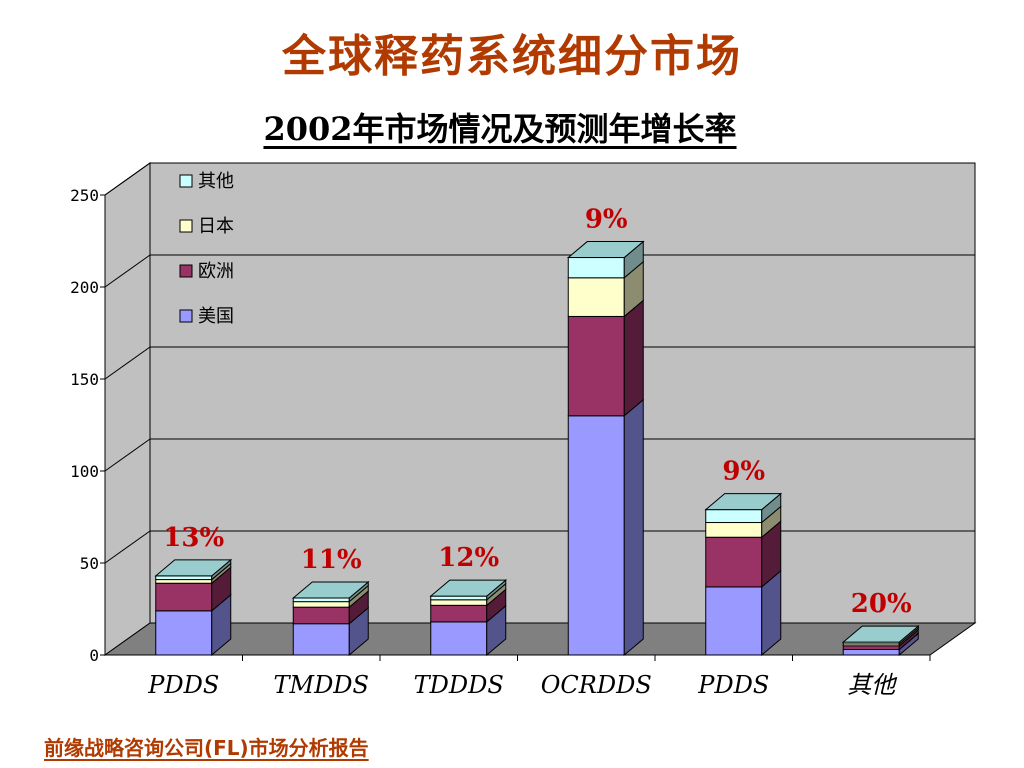 The image size is (1024, 768). Describe the element at coordinates (468, 558) in the screenshot. I see `growth-rate-label: 12%` at that location.